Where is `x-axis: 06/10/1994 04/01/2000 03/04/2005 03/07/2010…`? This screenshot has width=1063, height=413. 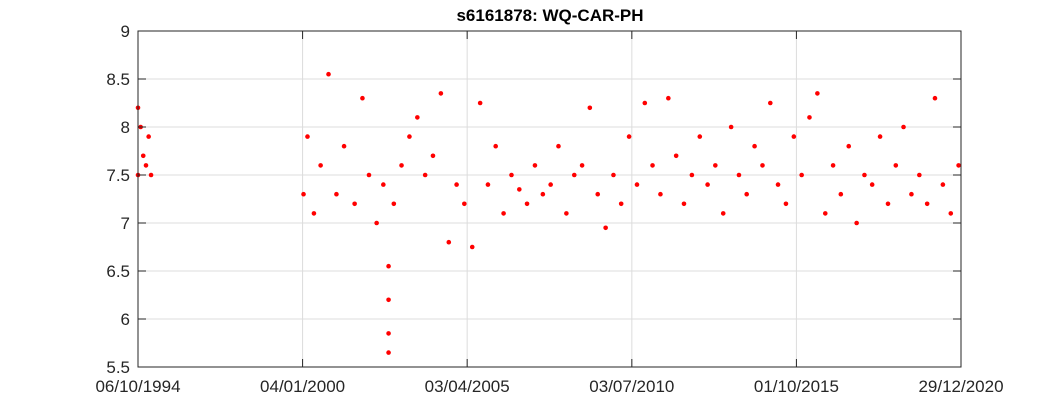
x-axis: 06/10/1994 04/01/2000 03/04/2005 03/07/2010… is located at coordinates (549, 386).